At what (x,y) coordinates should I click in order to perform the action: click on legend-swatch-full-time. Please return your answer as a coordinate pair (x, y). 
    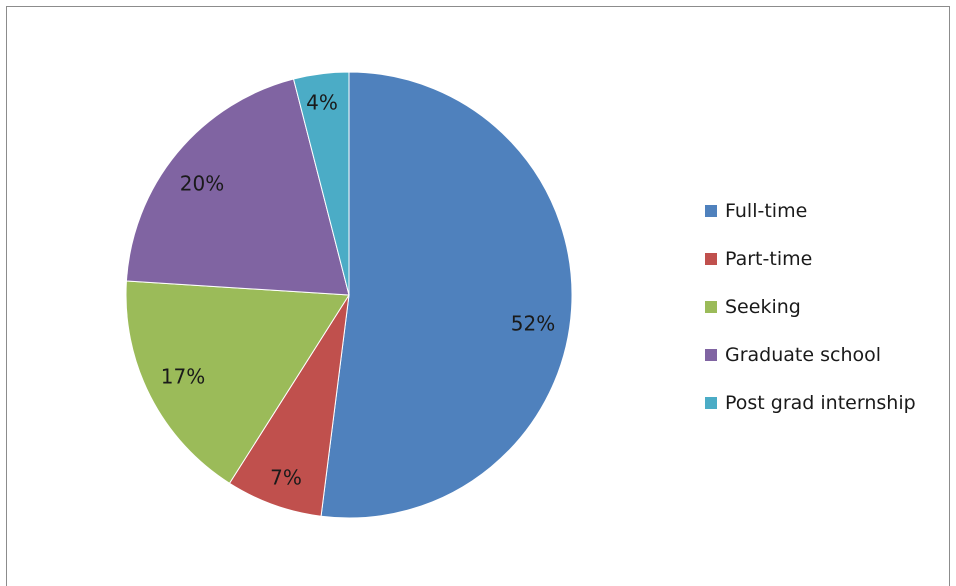
    Looking at the image, I should click on (711, 211).